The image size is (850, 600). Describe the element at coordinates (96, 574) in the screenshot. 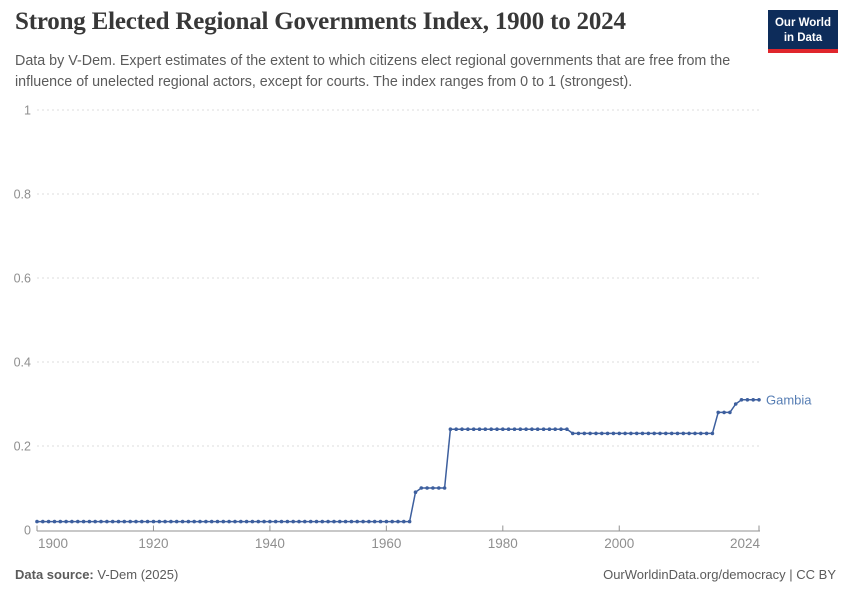

I see `data-source-note: Data source: V-Dem (2025)` at that location.